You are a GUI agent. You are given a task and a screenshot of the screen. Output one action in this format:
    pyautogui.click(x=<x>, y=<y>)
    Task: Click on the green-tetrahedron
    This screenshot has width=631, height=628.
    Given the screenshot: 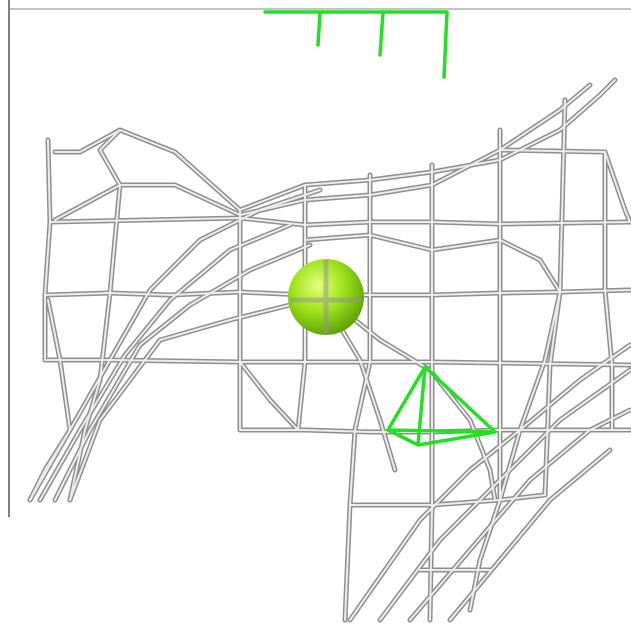 What is the action you would take?
    pyautogui.click(x=441, y=406)
    